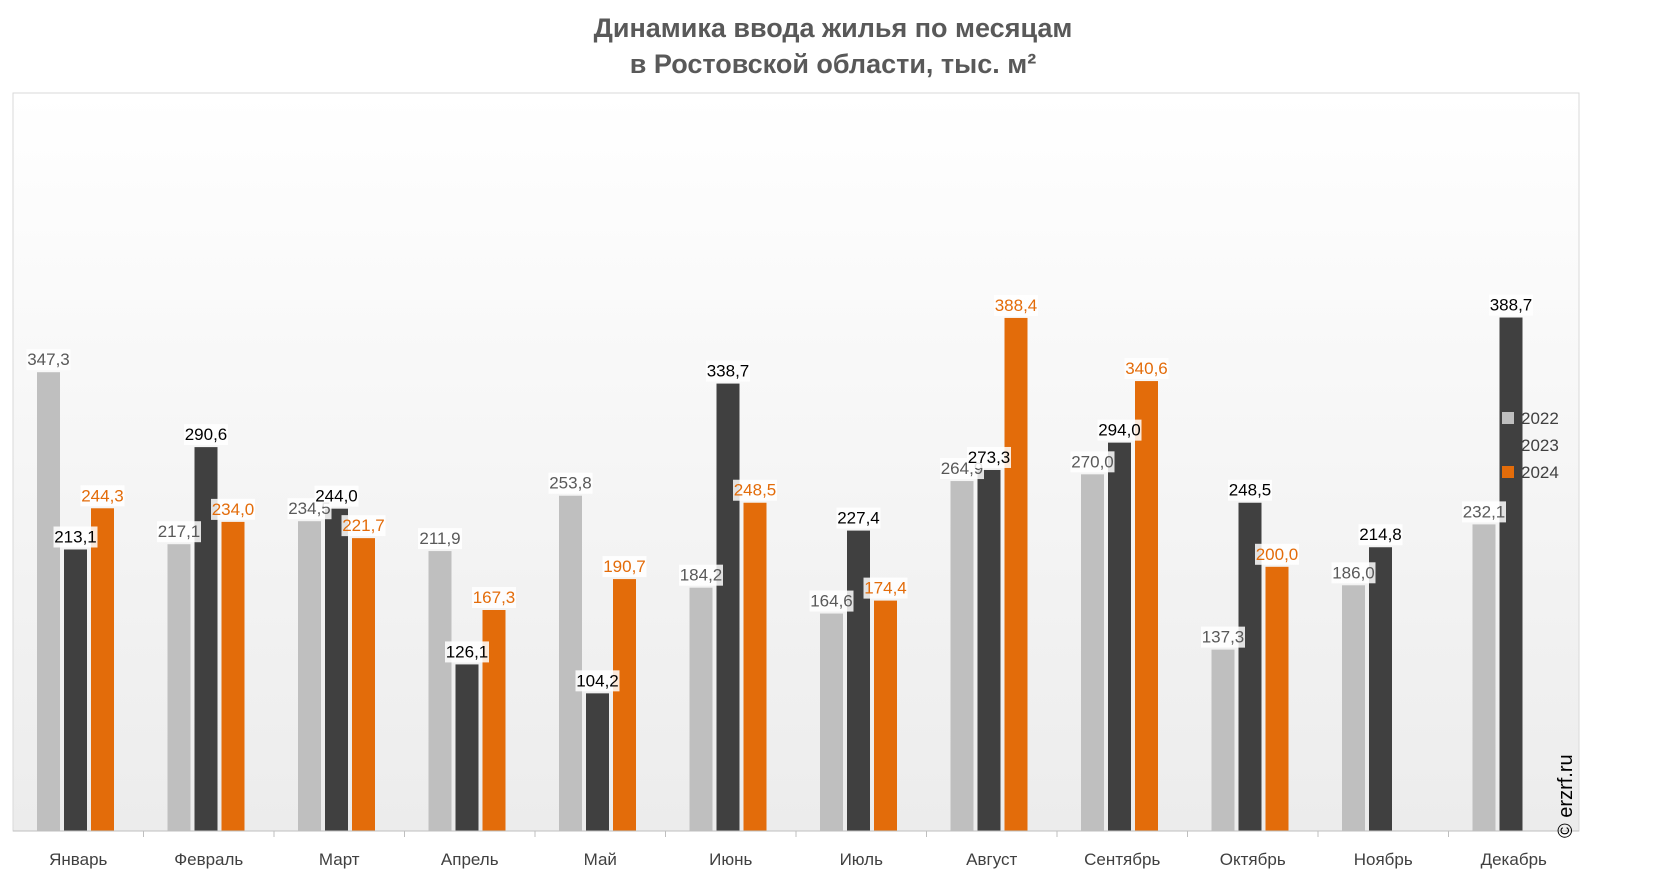 The image size is (1666, 872). What do you see at coordinates (991, 859) in the screenshot?
I see `x-tick-label: Август` at bounding box center [991, 859].